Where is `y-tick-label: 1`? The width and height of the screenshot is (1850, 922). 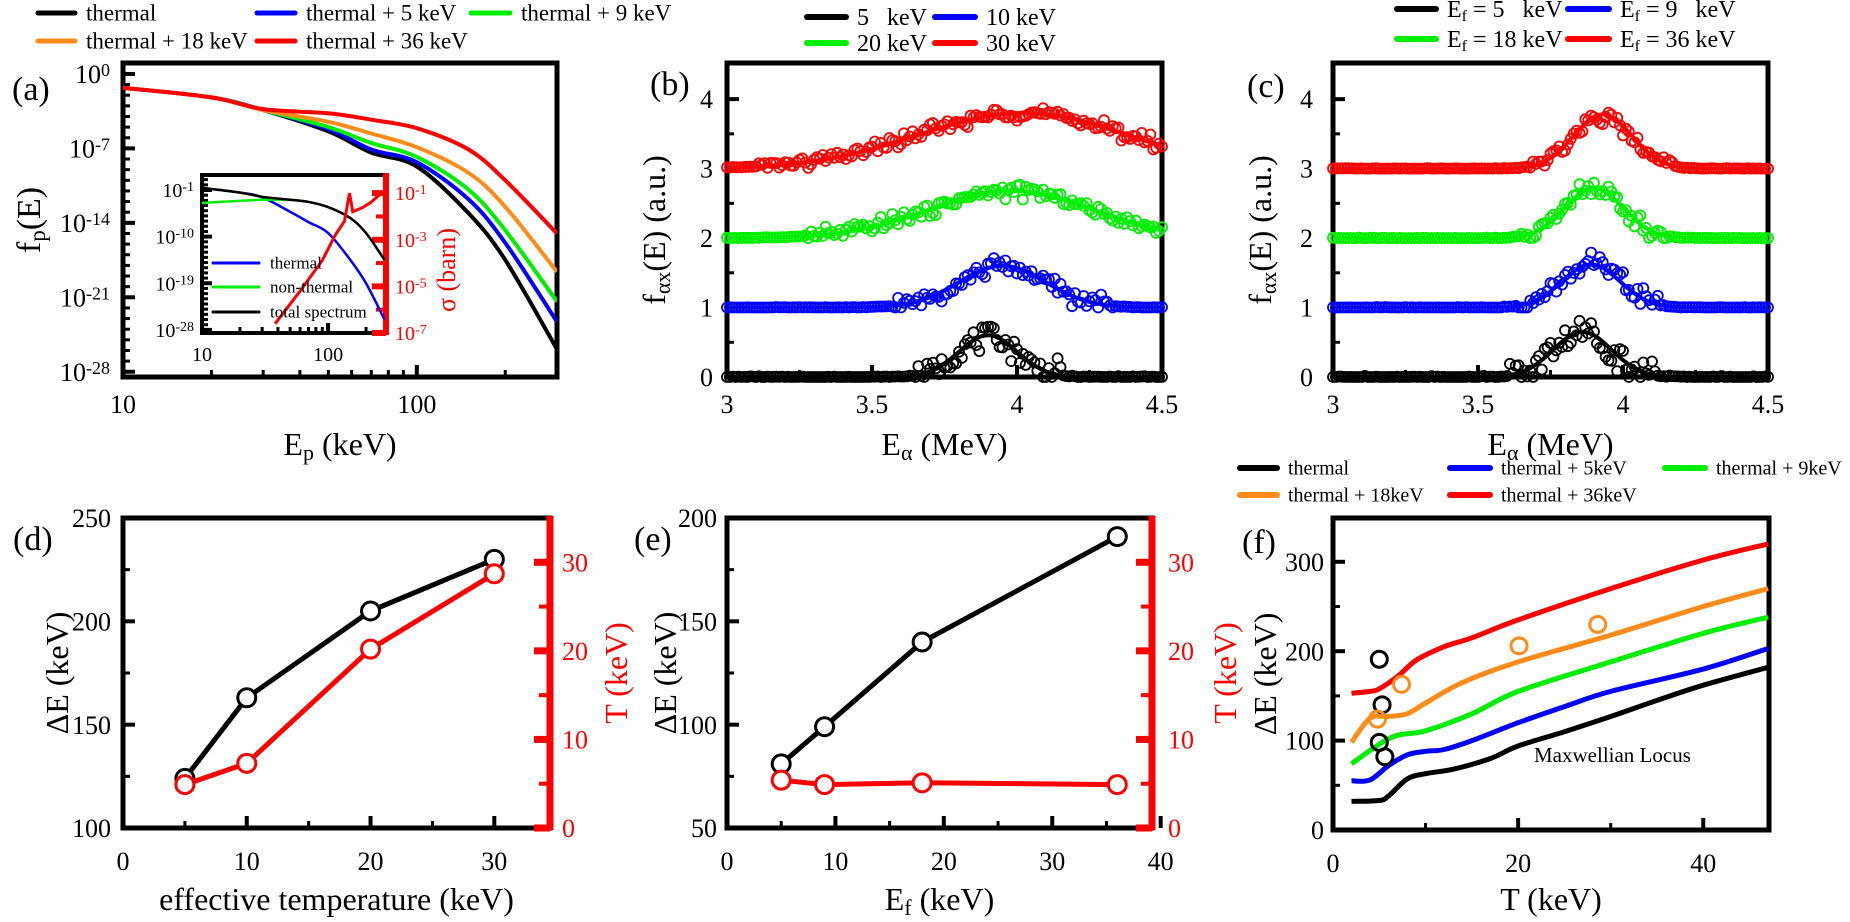
y-tick-label: 1 is located at coordinates (1306, 308).